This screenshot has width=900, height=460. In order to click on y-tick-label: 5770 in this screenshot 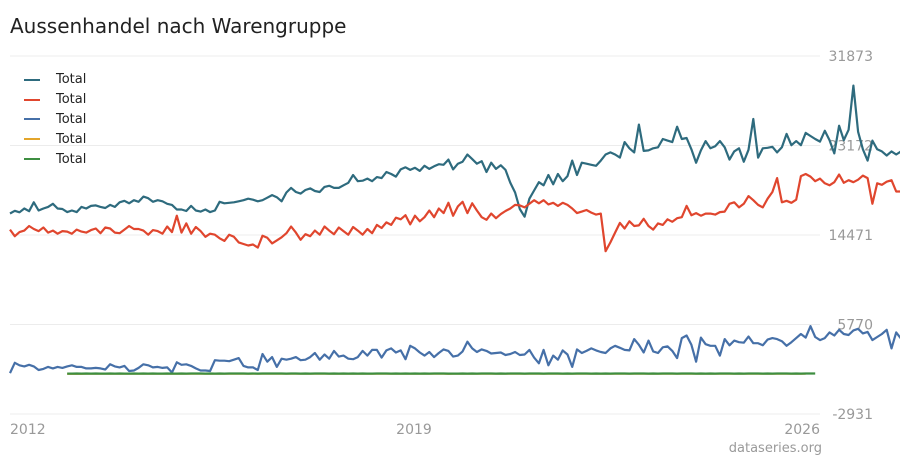, I will do `click(855, 326)`.